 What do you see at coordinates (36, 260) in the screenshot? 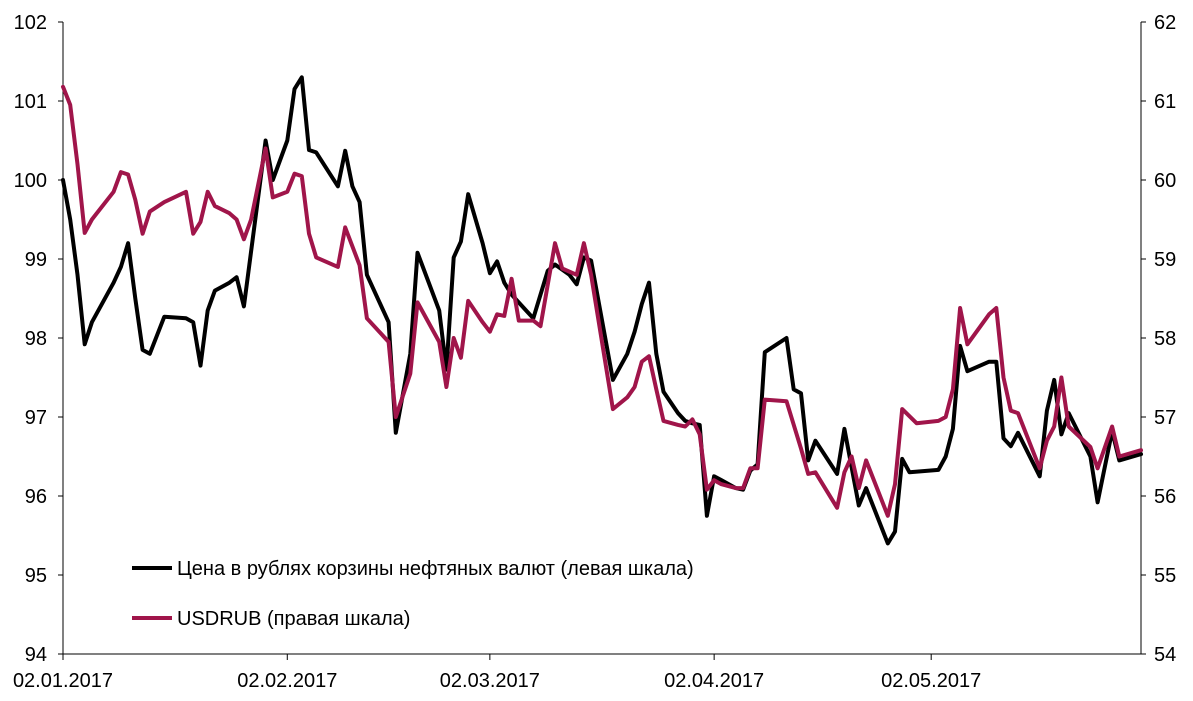
I see `left-tick-label: 99` at bounding box center [36, 260].